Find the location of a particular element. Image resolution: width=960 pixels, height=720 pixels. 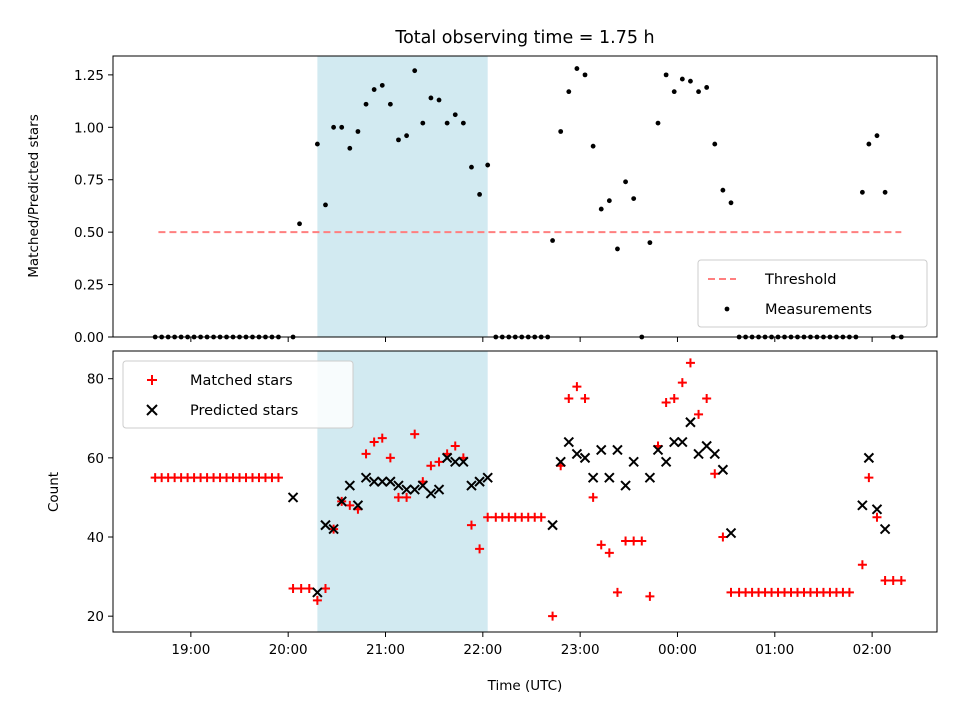

x-tick-label: 00:00 is located at coordinates (677, 650).